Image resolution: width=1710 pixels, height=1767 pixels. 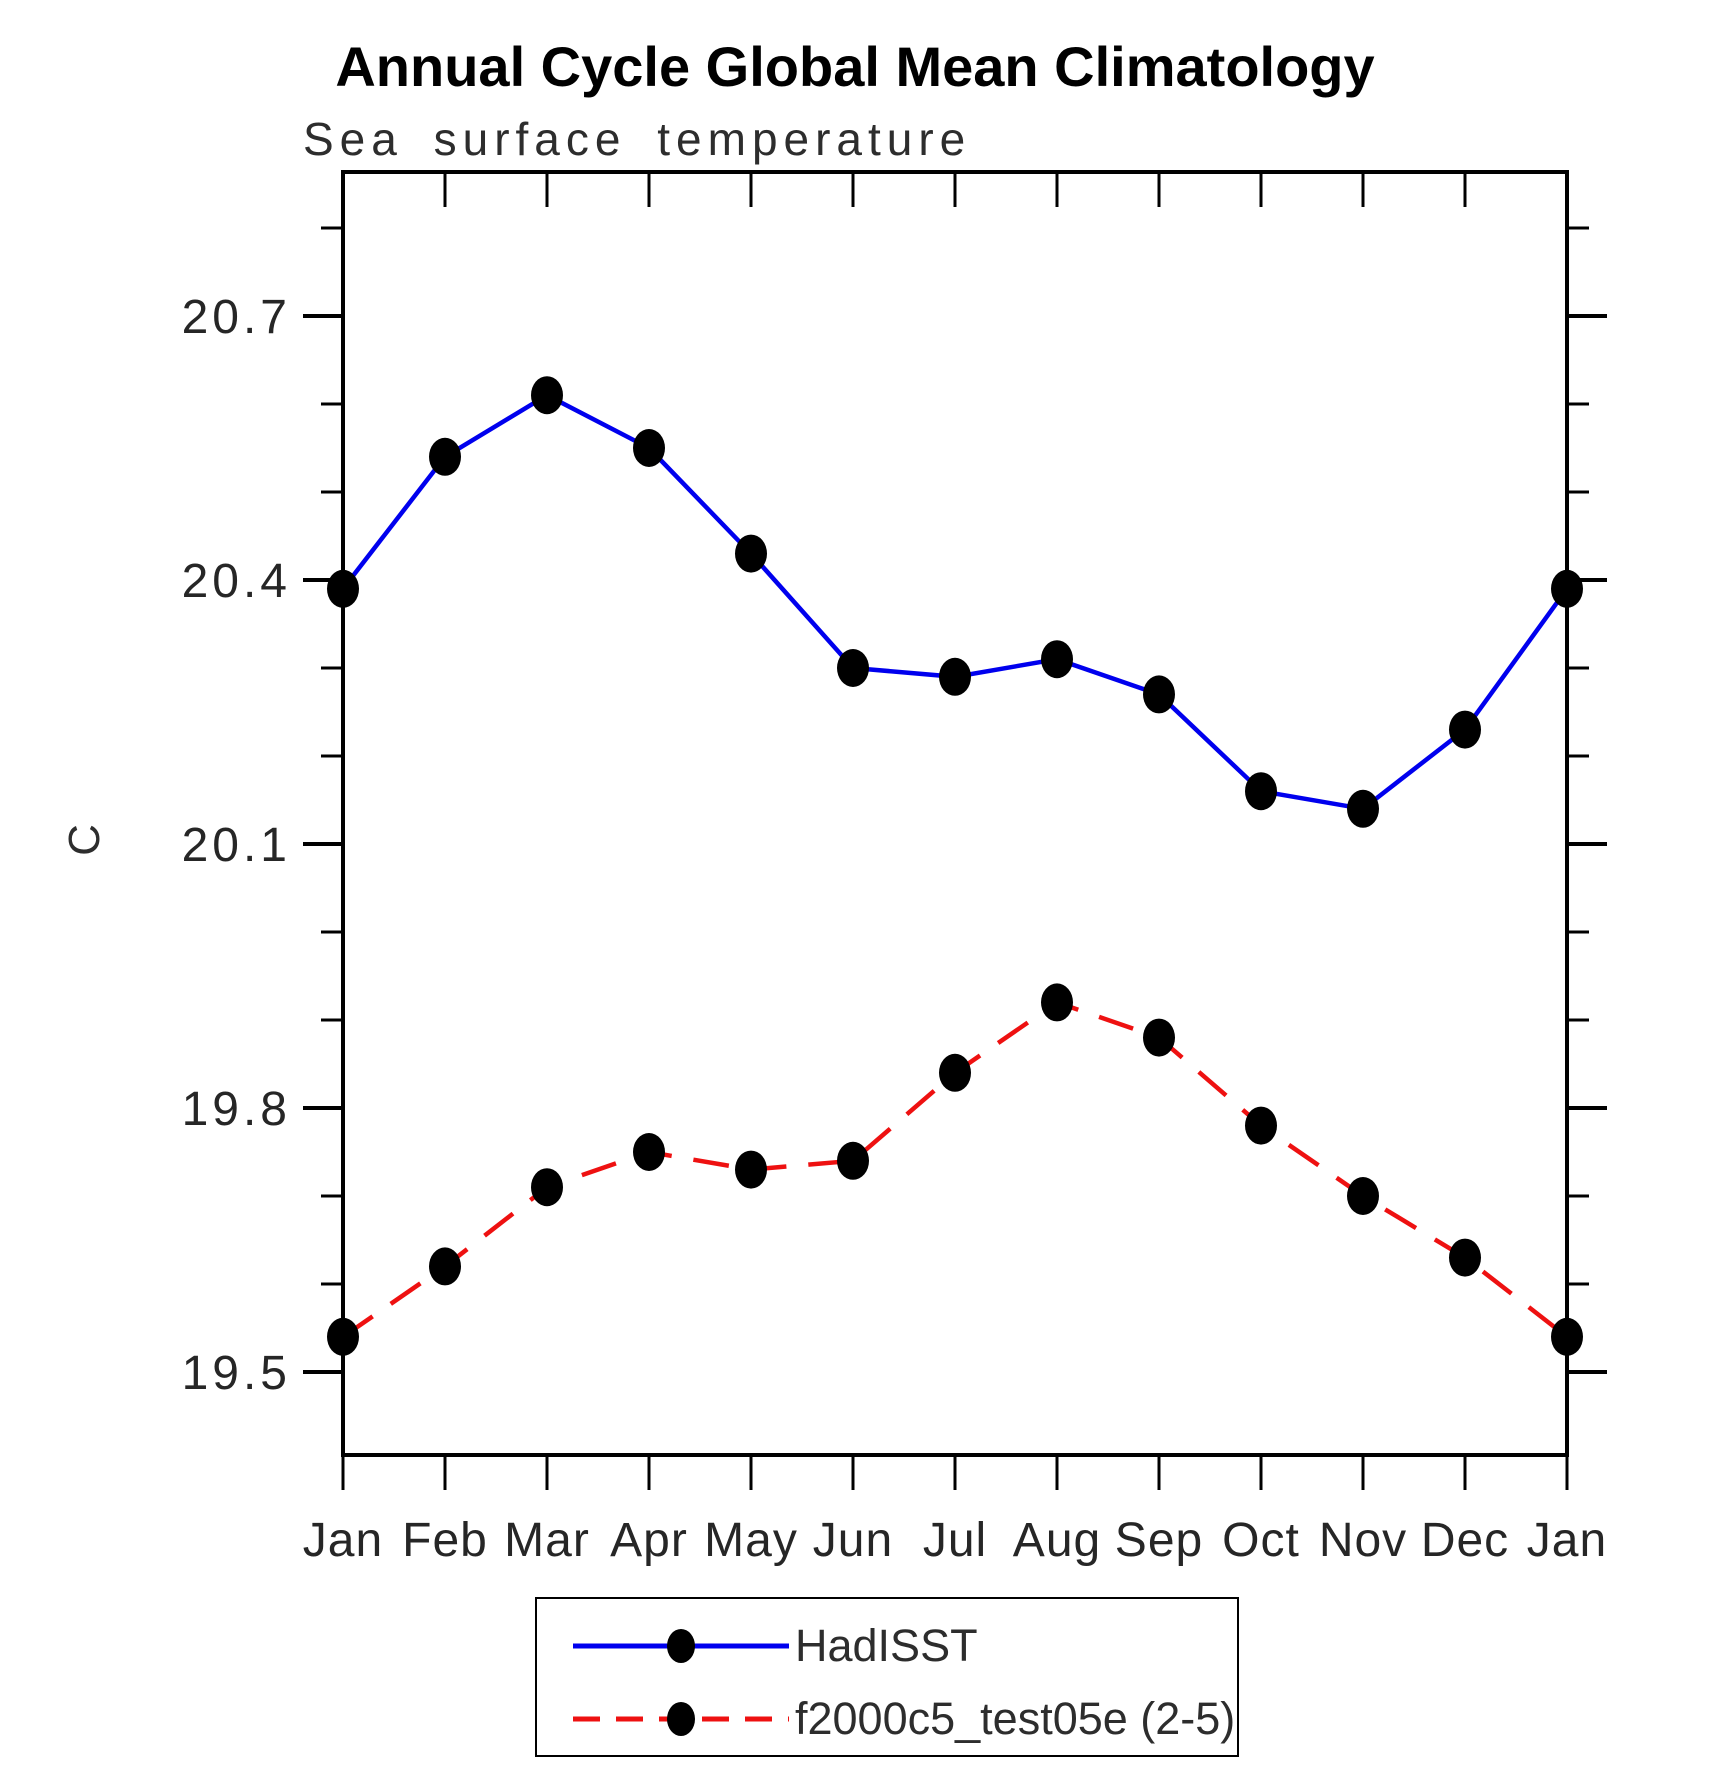 What do you see at coordinates (236, 845) in the screenshot?
I see `y-tick-label: 20.1` at bounding box center [236, 845].